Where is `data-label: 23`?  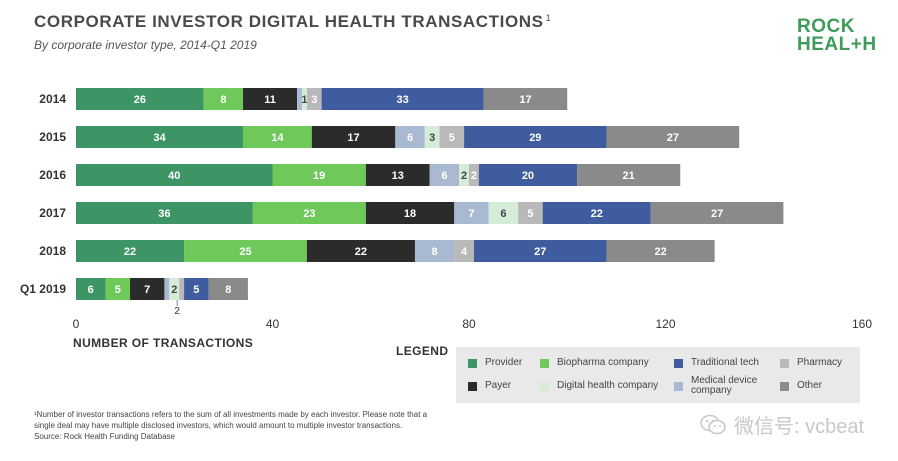 data-label: 23 is located at coordinates (309, 214).